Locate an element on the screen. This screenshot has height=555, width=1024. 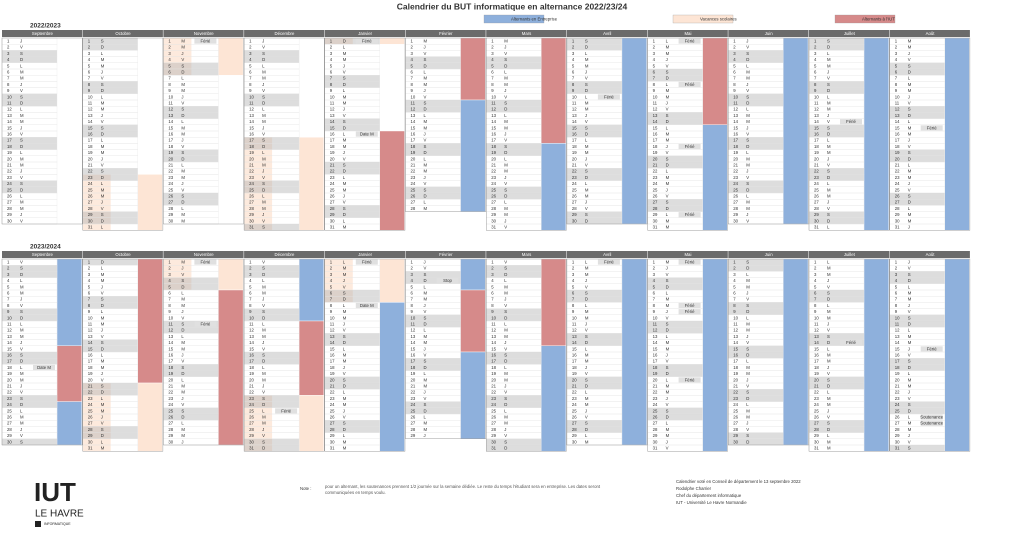
day-number: 27 is located at coordinates (655, 423).